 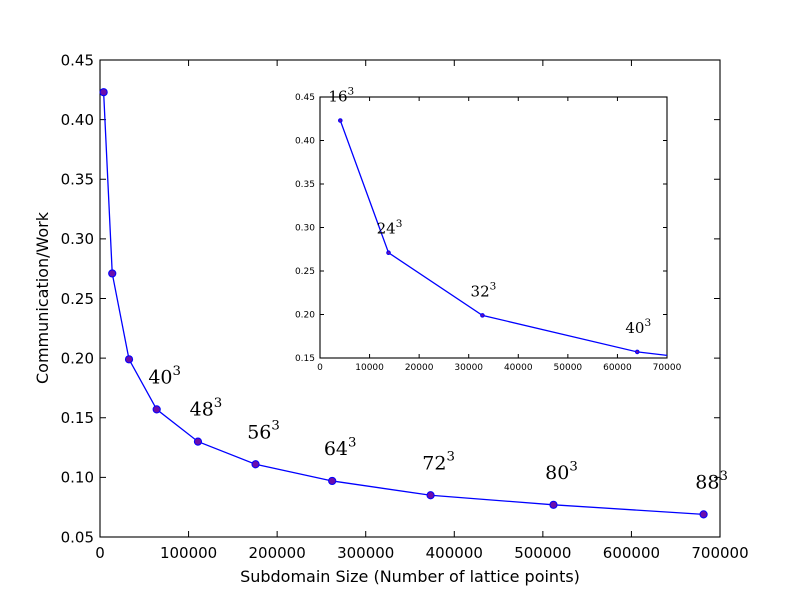 I want to click on x-tick-label: 500000, so click(x=542, y=553).